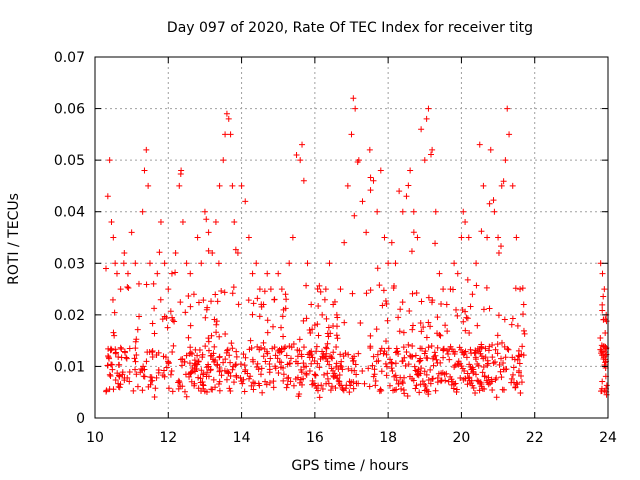 This screenshot has height=480, width=640. Describe the element at coordinates (388, 438) in the screenshot. I see `x-tick-label: 18` at that location.